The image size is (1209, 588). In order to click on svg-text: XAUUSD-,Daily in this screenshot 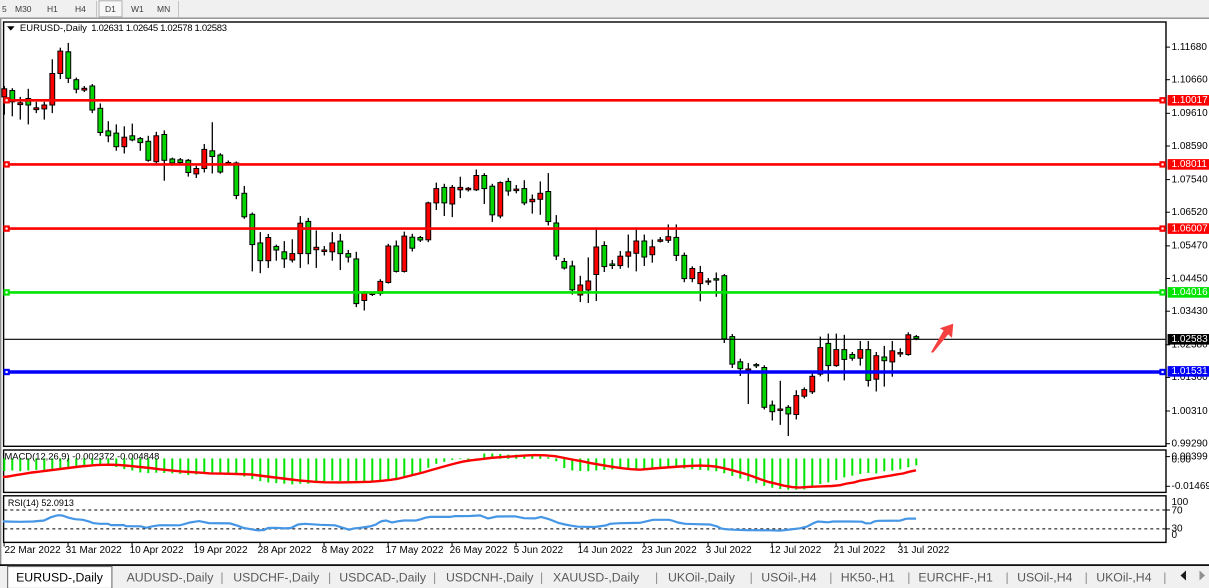, I will do `click(596, 578)`.